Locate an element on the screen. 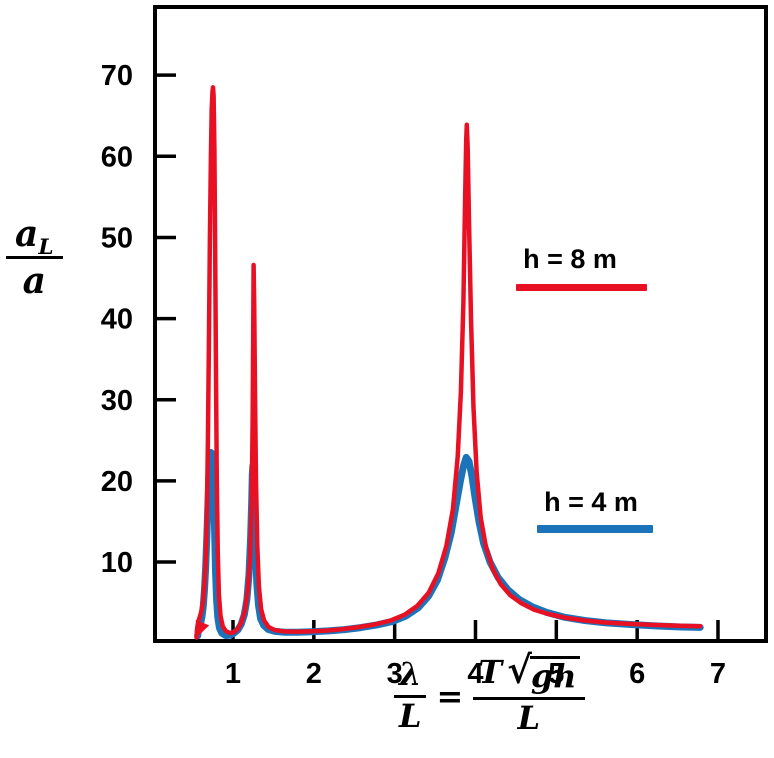 The width and height of the screenshot is (774, 758). x-tick-label: 5 is located at coordinates (556, 674).